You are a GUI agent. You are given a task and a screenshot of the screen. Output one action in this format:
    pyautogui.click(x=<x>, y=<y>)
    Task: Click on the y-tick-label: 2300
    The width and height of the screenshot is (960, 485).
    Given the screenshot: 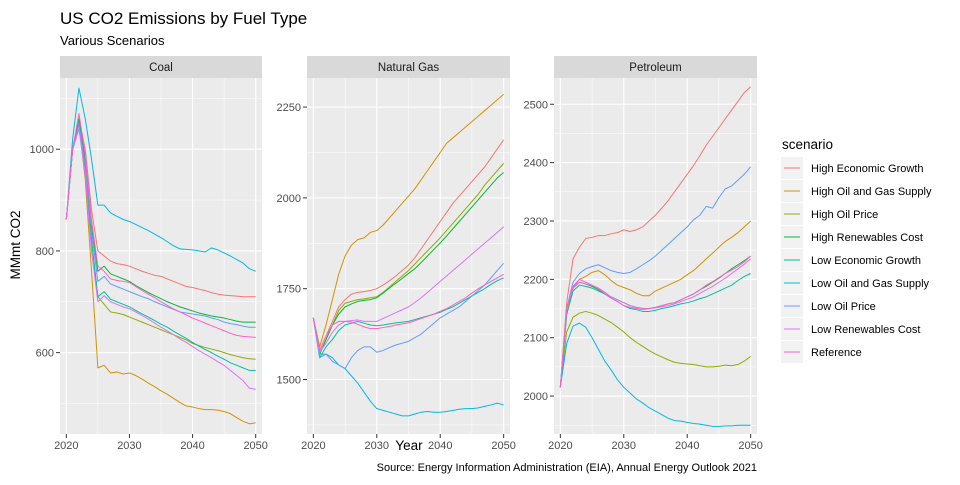 What is the action you would take?
    pyautogui.click(x=536, y=222)
    